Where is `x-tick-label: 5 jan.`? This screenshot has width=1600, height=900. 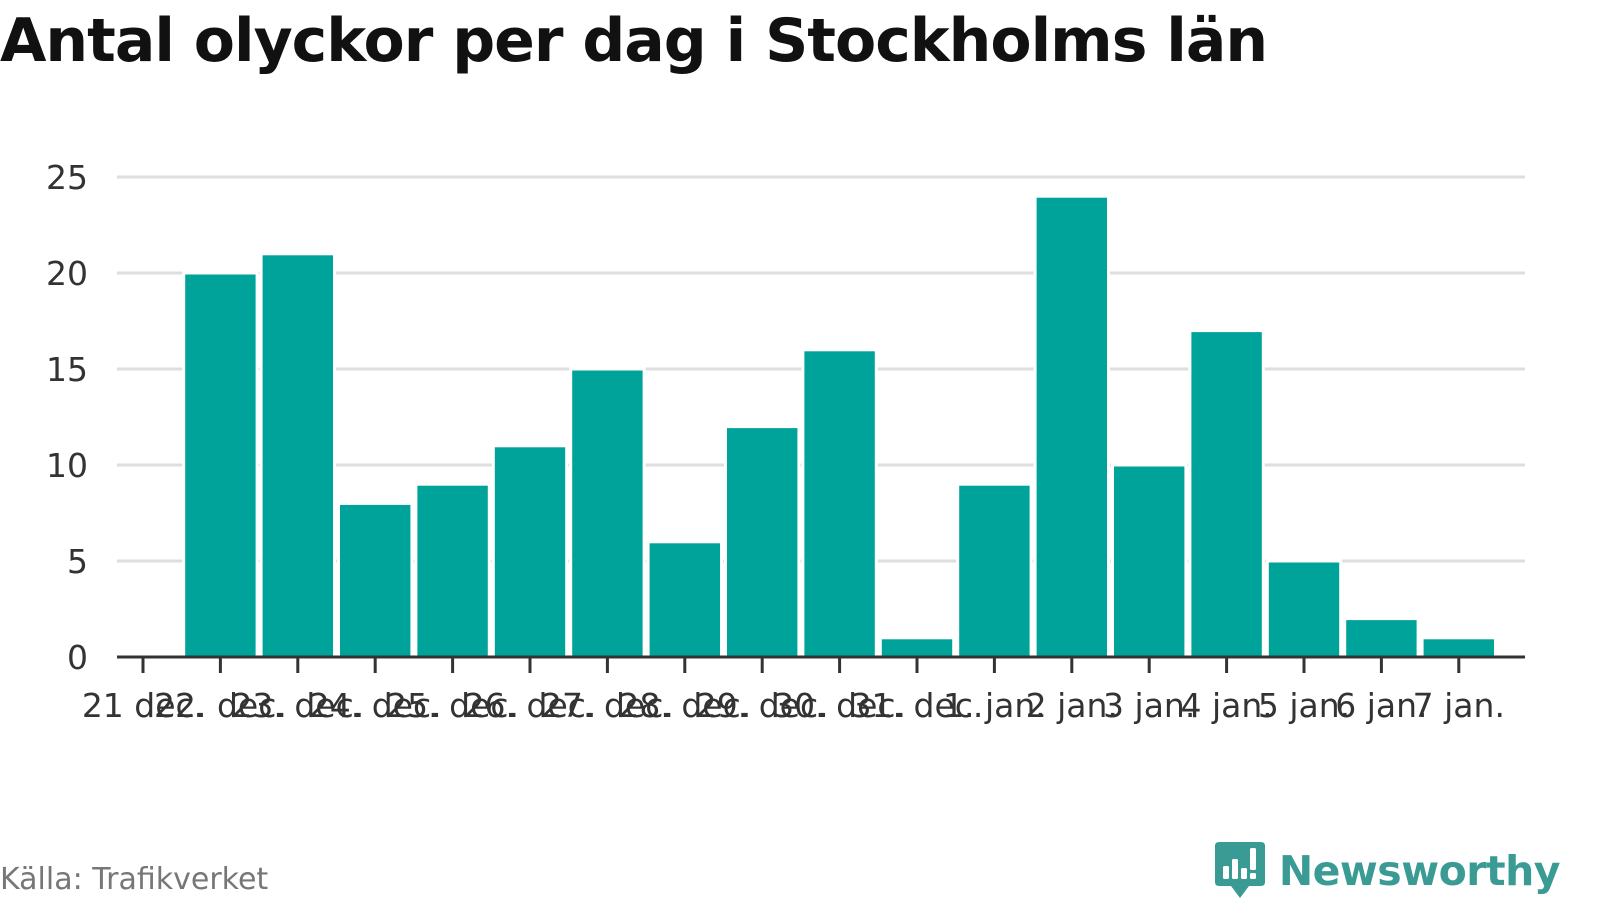 x-tick-label: 5 jan. is located at coordinates (1304, 705).